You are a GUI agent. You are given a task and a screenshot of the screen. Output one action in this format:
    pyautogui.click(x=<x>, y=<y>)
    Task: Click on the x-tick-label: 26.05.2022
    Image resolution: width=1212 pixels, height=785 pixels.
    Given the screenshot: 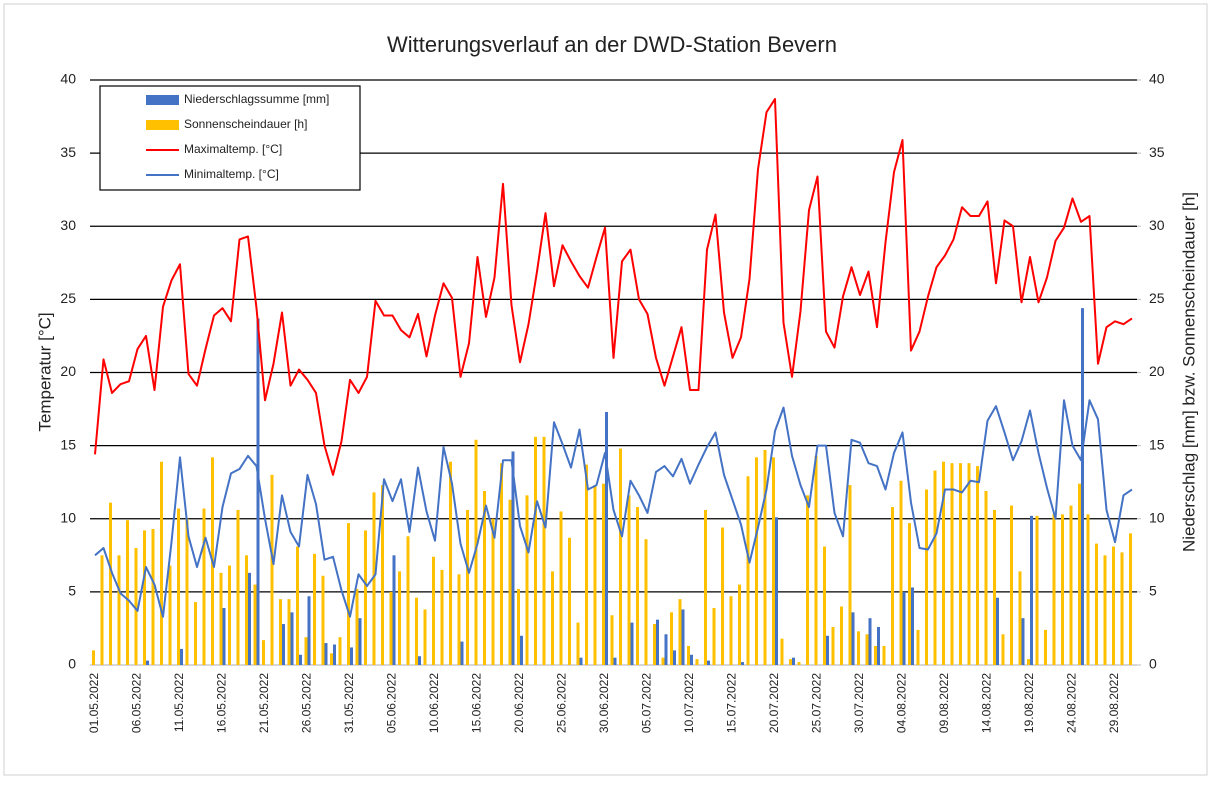 What is the action you would take?
    pyautogui.click(x=307, y=703)
    